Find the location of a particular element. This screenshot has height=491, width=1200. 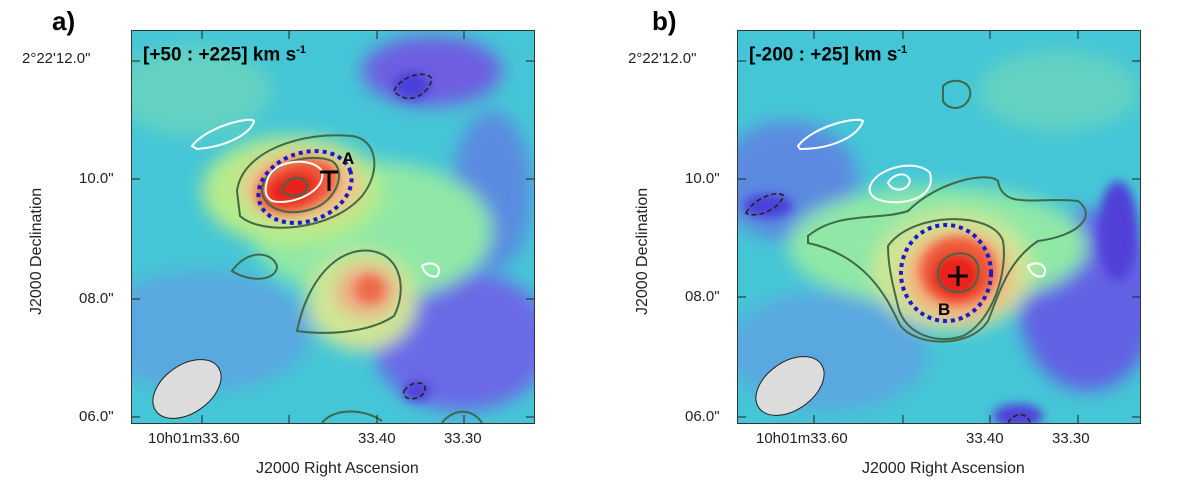

velocity-range-label: [-200 : +25] km s-1 is located at coordinates (828, 55).